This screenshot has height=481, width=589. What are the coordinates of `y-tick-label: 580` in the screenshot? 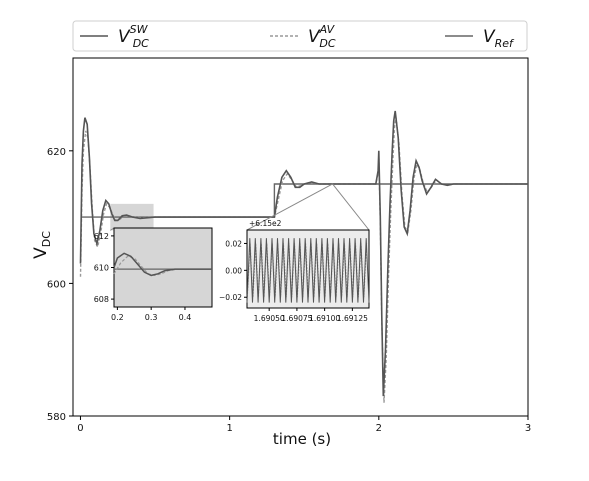 It's located at (56, 417).